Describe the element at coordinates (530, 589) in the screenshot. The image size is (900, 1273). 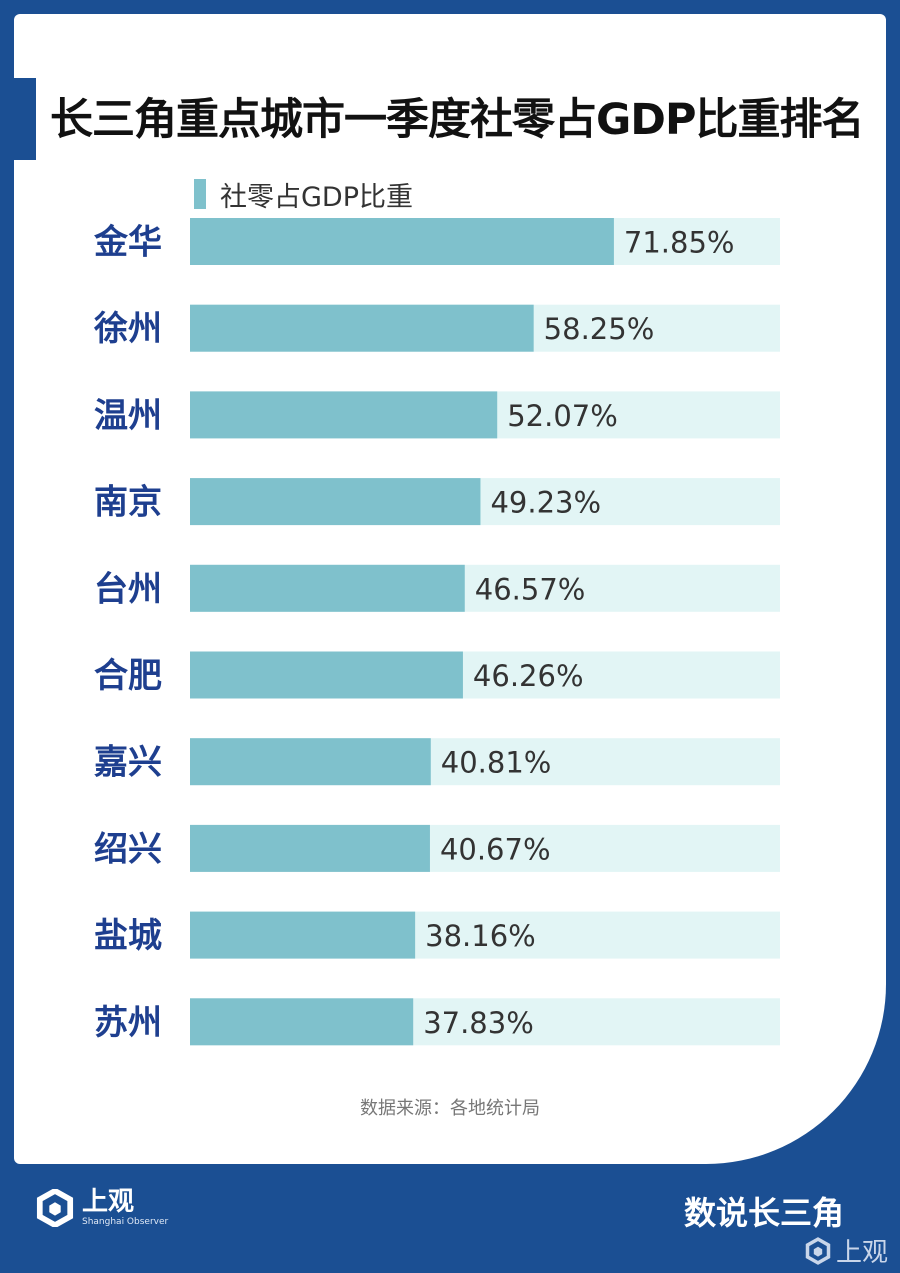
I see `value-label: 46.57%` at that location.